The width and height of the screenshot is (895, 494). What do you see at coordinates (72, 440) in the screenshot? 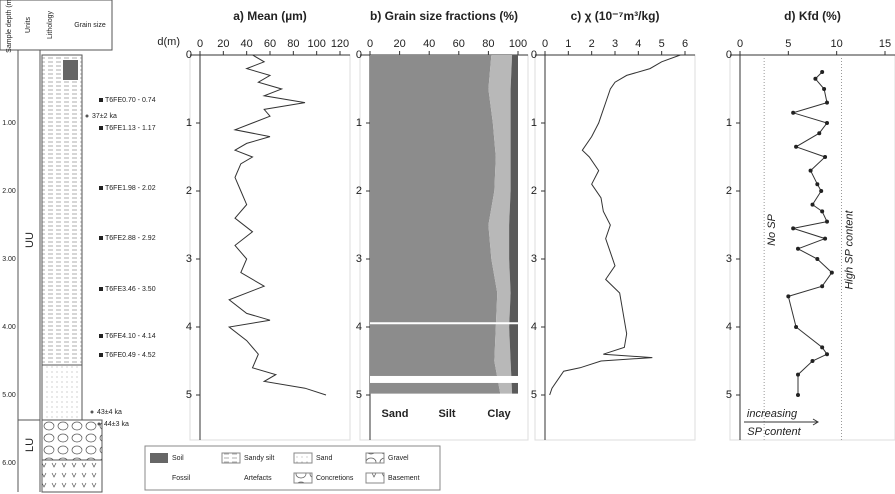
I see `gravel` at bounding box center [72, 440].